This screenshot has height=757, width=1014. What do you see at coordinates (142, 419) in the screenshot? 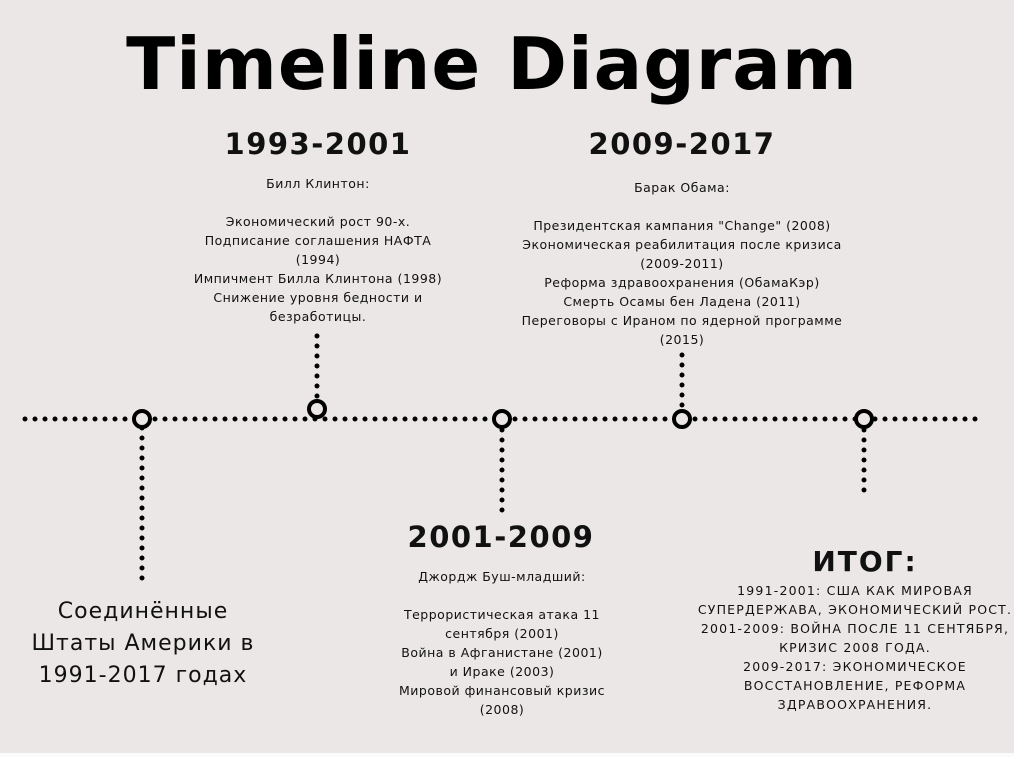
I see `node-intro` at bounding box center [142, 419].